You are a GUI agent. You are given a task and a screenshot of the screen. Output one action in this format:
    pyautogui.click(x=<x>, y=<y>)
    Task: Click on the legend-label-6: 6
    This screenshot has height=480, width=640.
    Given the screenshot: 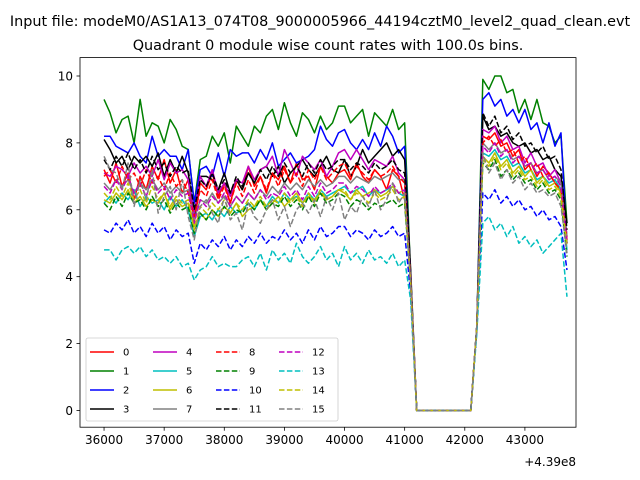 What is the action you would take?
    pyautogui.click(x=189, y=391)
    